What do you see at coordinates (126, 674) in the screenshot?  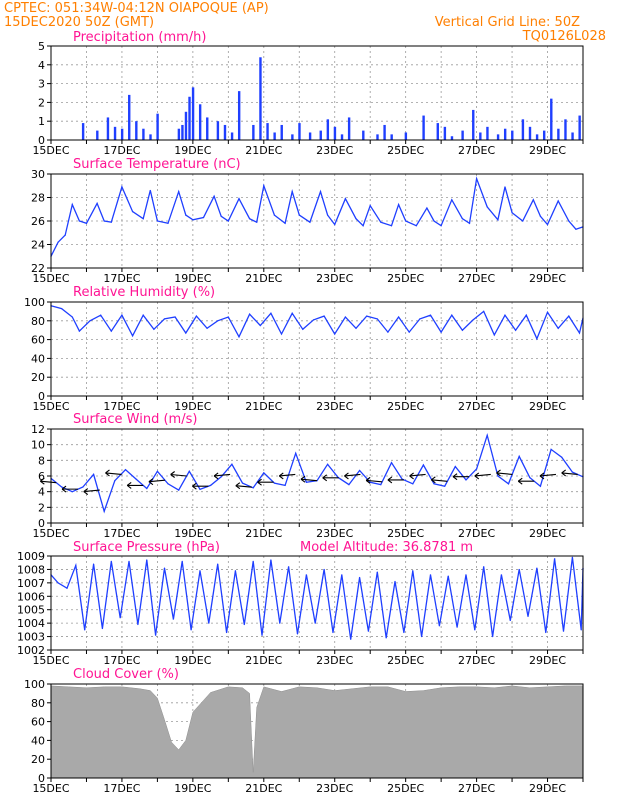 I see `cloud-cover-title: Cloud Cover (%)` at bounding box center [126, 674].